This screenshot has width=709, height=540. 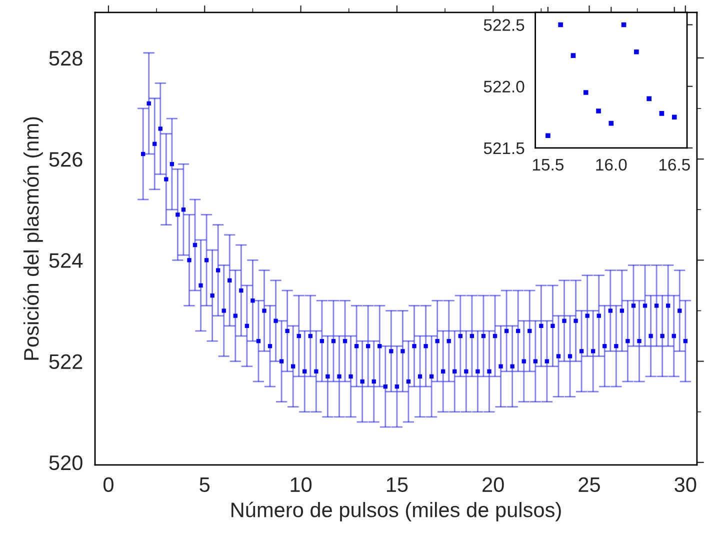 I want to click on x-tick-label: 16.5, so click(x=674, y=164).